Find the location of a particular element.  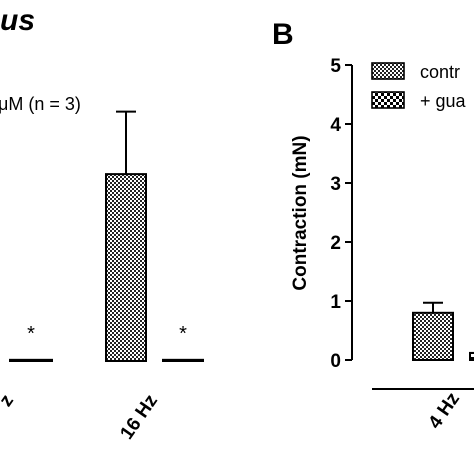

legend-swatch-contr is located at coordinates (388, 71).